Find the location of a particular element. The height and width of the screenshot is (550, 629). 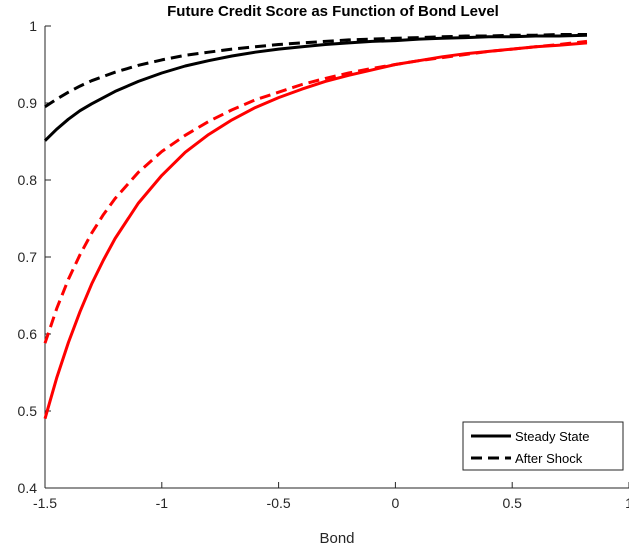

y-tick-label: 0.5 is located at coordinates (28, 411).